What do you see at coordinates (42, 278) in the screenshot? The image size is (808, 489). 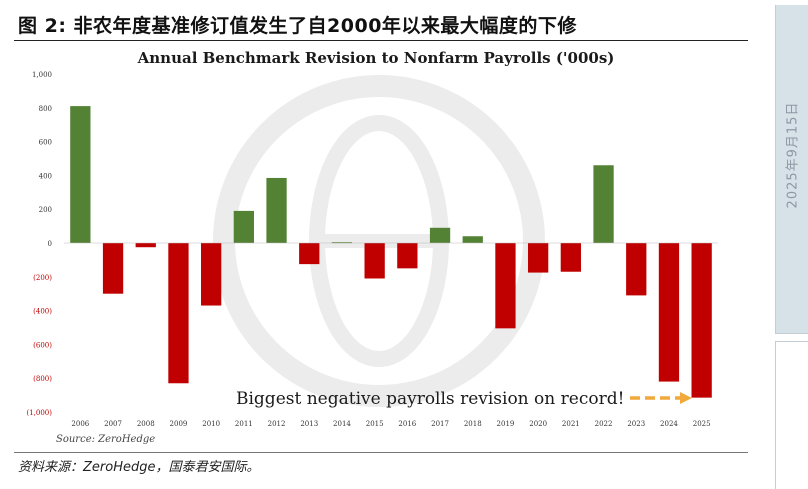 I see `y-tick-label: (200)` at bounding box center [42, 278].